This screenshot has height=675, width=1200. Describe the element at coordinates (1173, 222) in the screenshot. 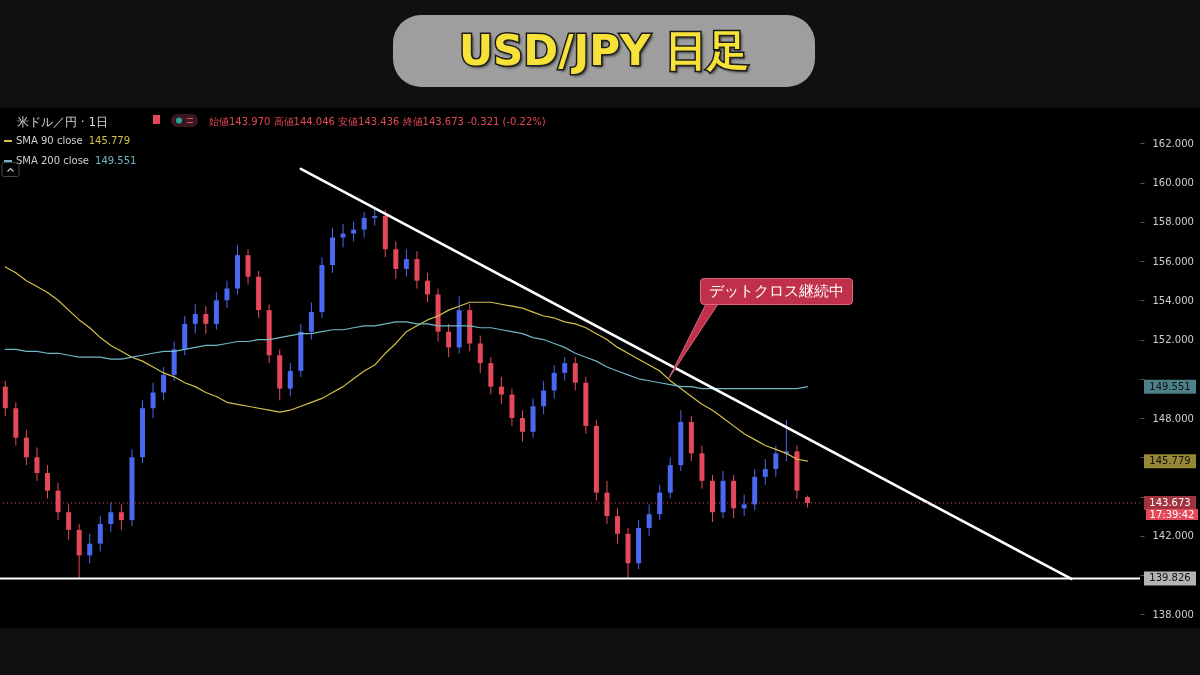

I see `y-tick-label: 158.000` at that location.